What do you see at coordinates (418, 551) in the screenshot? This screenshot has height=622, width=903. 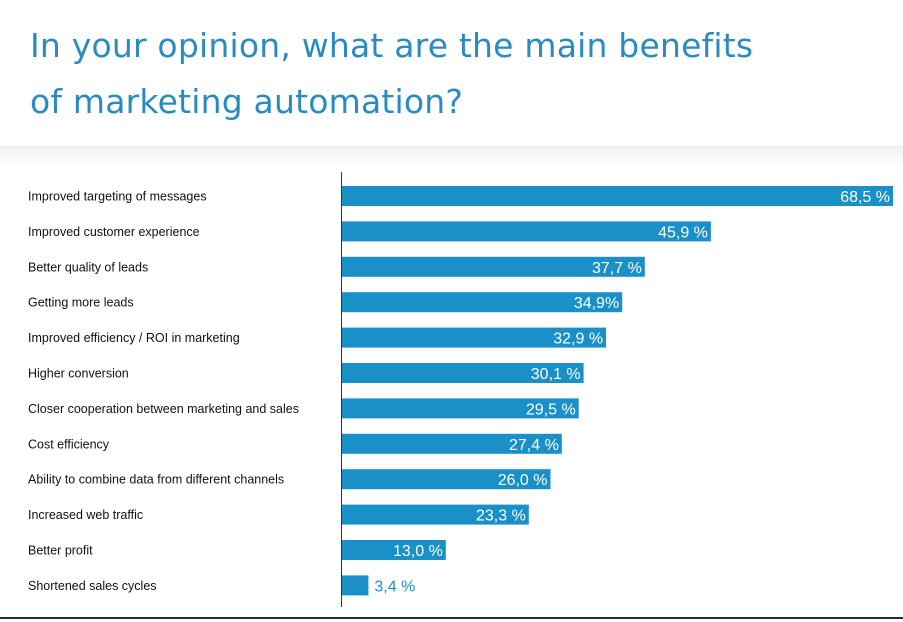 I see `value-label: 13,0 %` at bounding box center [418, 551].